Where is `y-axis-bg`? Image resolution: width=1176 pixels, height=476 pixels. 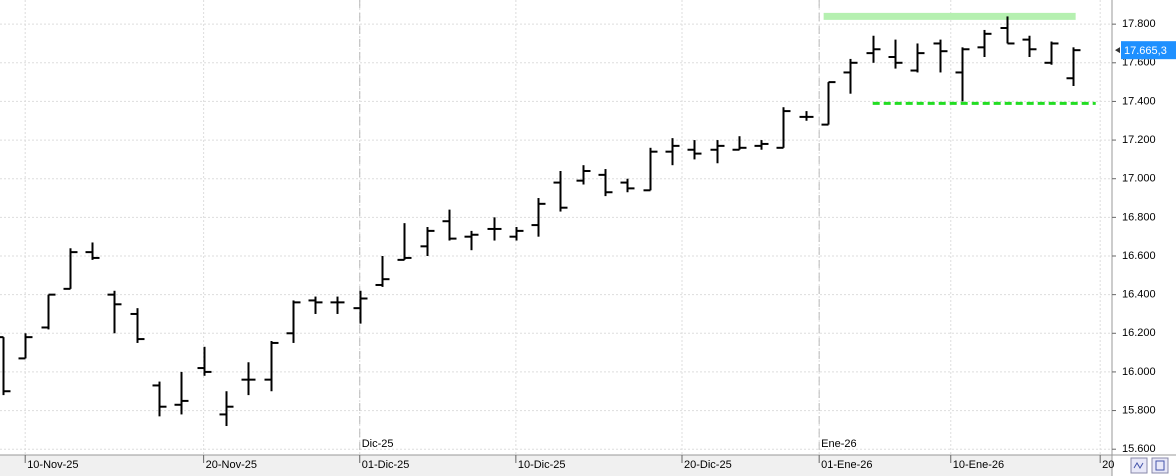 y-axis-bg is located at coordinates (1144, 238).